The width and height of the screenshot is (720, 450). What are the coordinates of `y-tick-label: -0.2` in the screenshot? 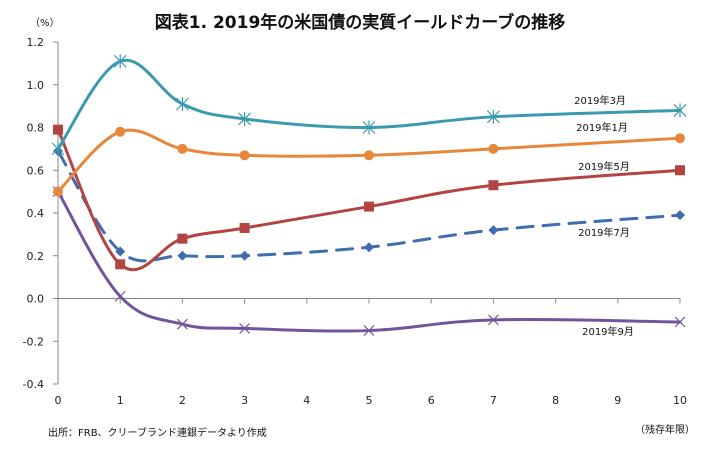 It's located at (33, 341).